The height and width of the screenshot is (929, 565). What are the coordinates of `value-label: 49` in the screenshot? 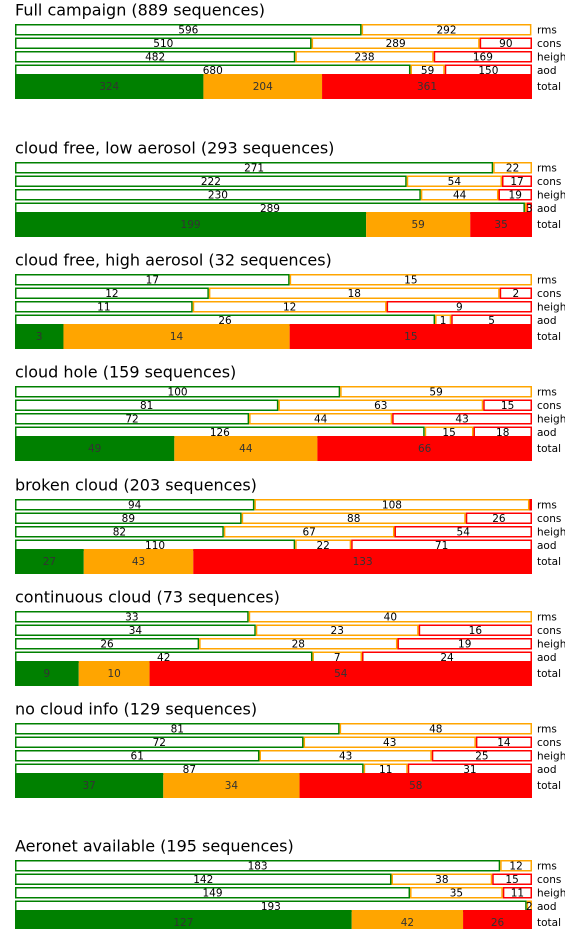 It's located at (94, 449).